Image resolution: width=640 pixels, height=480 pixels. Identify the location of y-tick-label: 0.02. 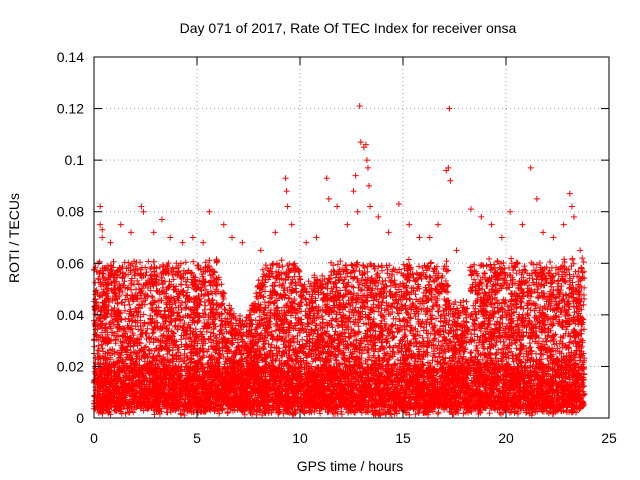
(70, 366).